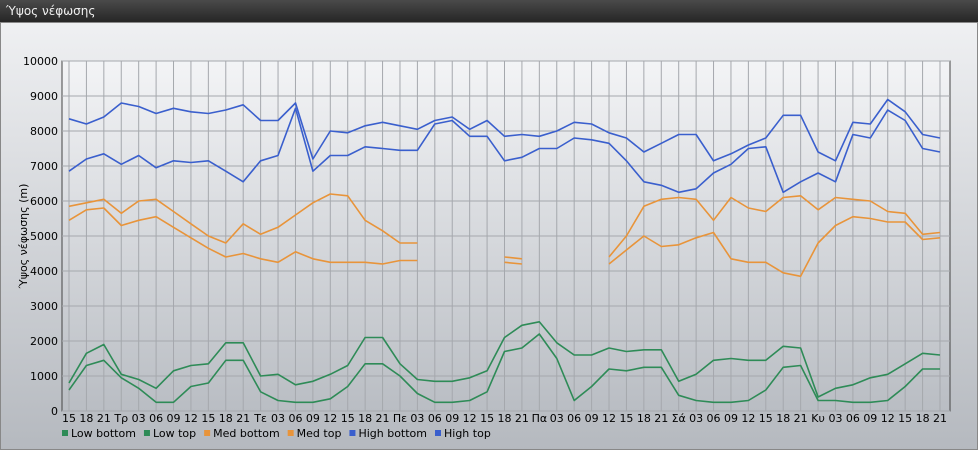 This screenshot has width=978, height=450. I want to click on legend-label: High top, so click(467, 433).